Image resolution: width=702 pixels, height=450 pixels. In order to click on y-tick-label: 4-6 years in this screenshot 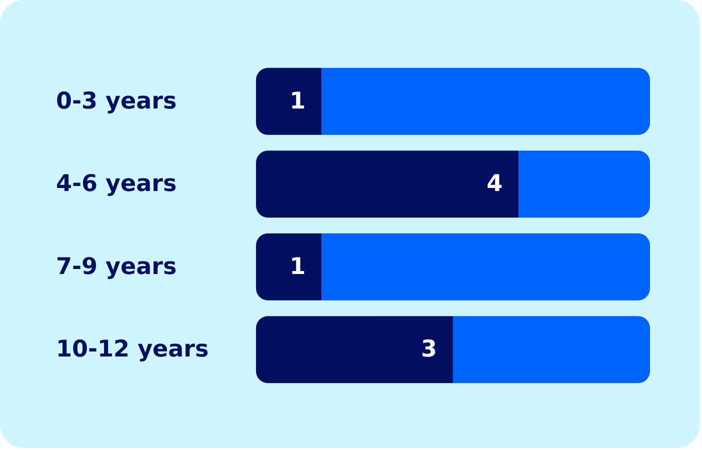, I will do `click(116, 184)`.